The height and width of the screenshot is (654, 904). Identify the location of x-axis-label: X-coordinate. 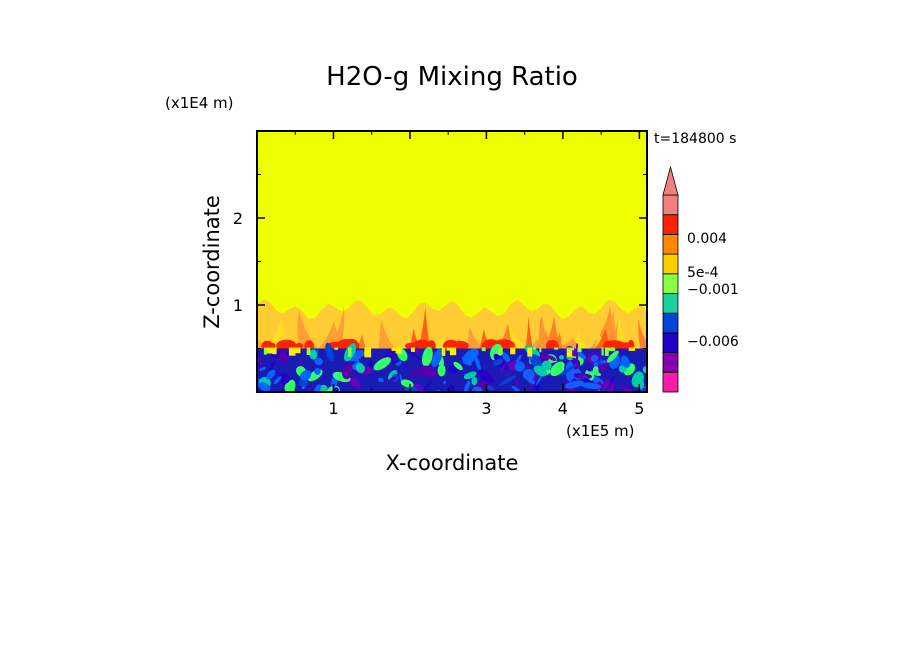
(452, 463).